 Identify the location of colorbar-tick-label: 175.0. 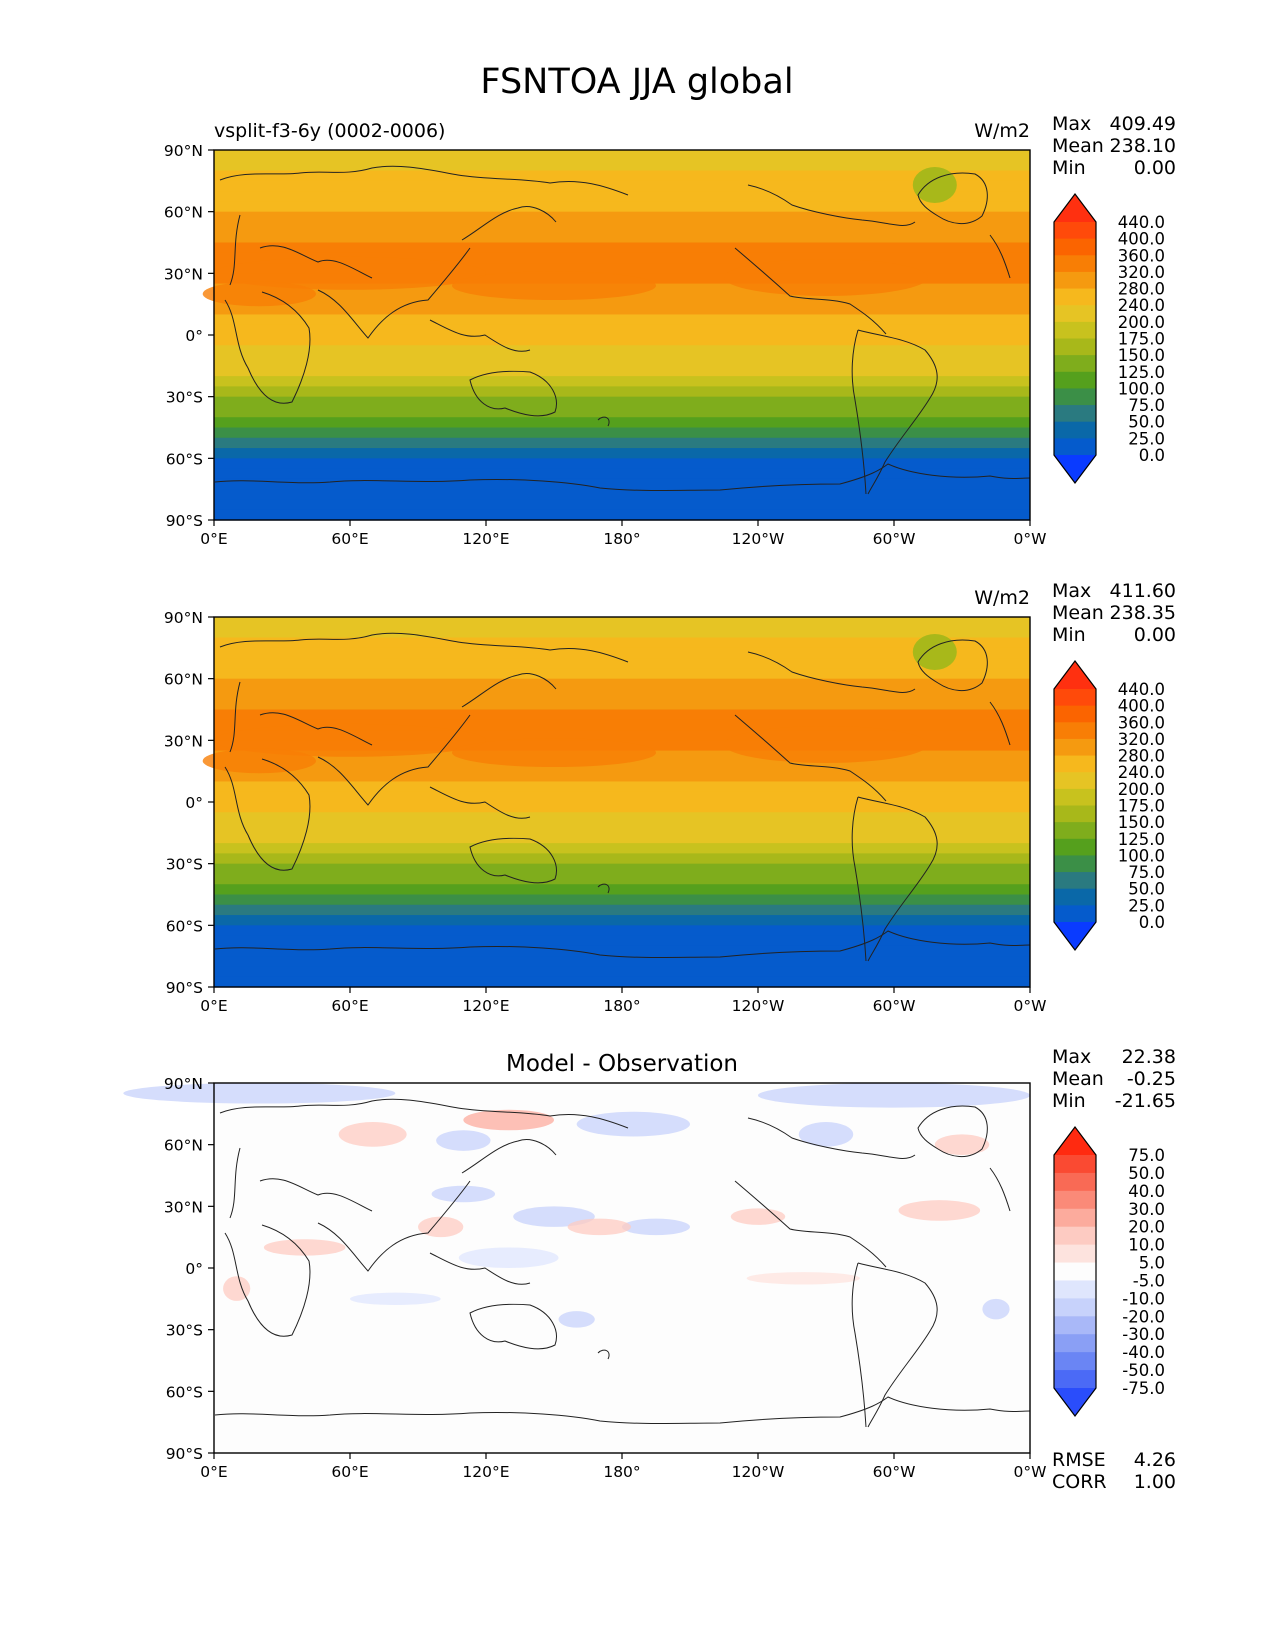
(1141, 806).